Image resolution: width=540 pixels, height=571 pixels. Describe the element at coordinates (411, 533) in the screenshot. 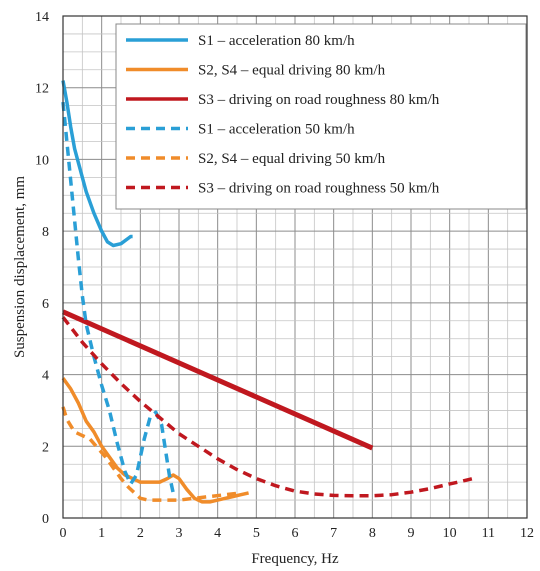

I see `x-tick-label: 9` at that location.